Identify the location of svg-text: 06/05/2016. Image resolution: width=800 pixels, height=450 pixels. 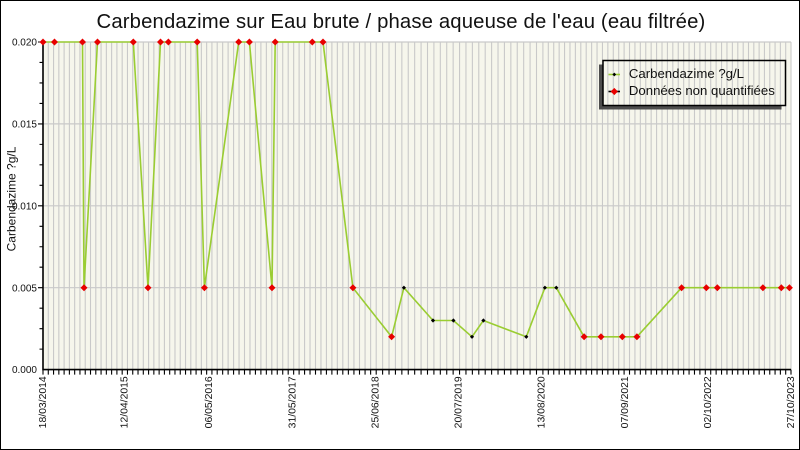
(209, 402).